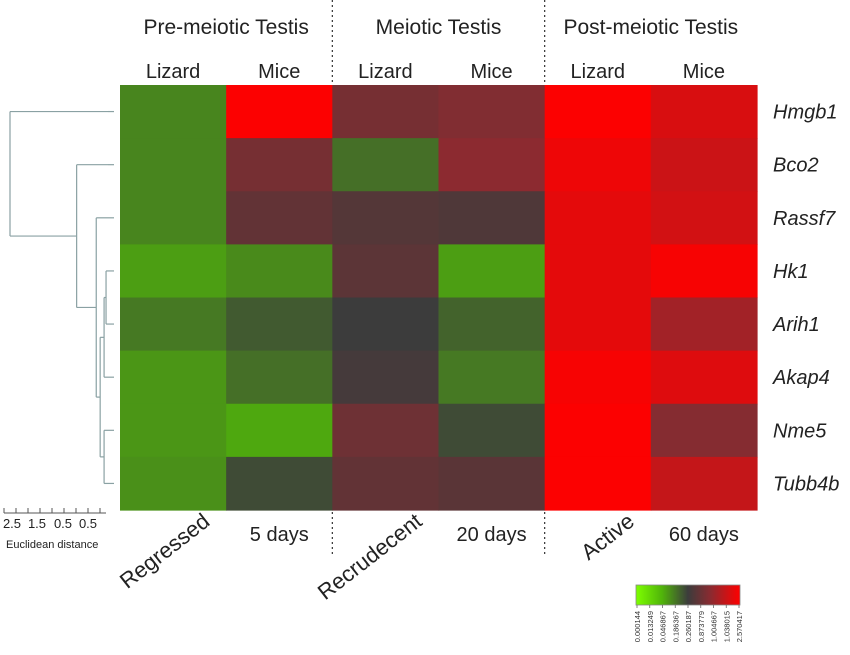 This screenshot has width=850, height=655. I want to click on row-label-arih1: Arih1, so click(796, 325).